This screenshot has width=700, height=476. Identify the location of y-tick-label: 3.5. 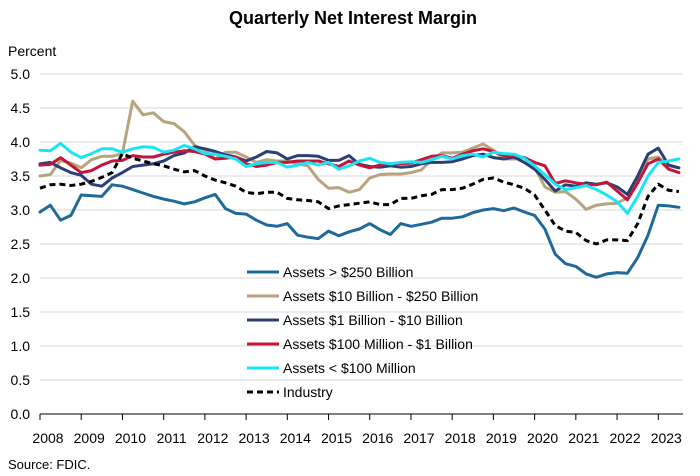
(21, 176).